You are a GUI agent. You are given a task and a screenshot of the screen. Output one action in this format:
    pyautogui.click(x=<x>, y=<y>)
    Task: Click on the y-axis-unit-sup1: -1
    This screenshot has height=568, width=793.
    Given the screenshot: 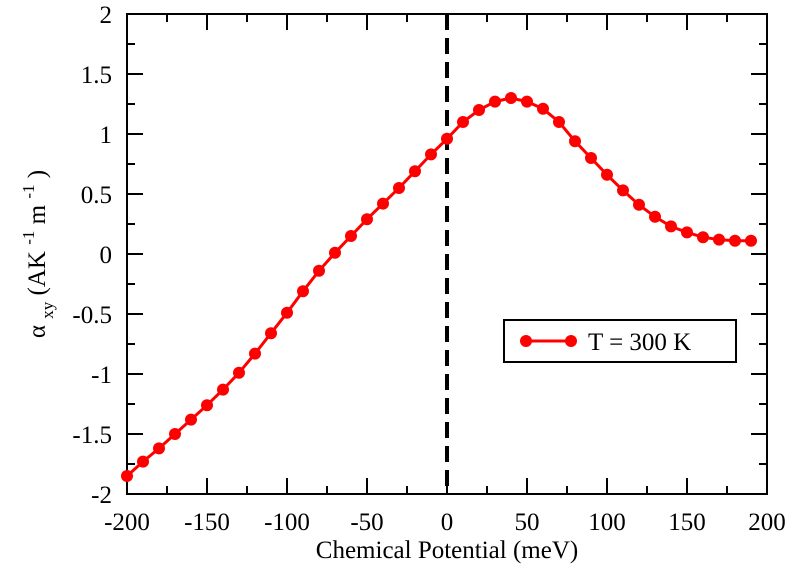 What is the action you would take?
    pyautogui.click(x=28, y=238)
    